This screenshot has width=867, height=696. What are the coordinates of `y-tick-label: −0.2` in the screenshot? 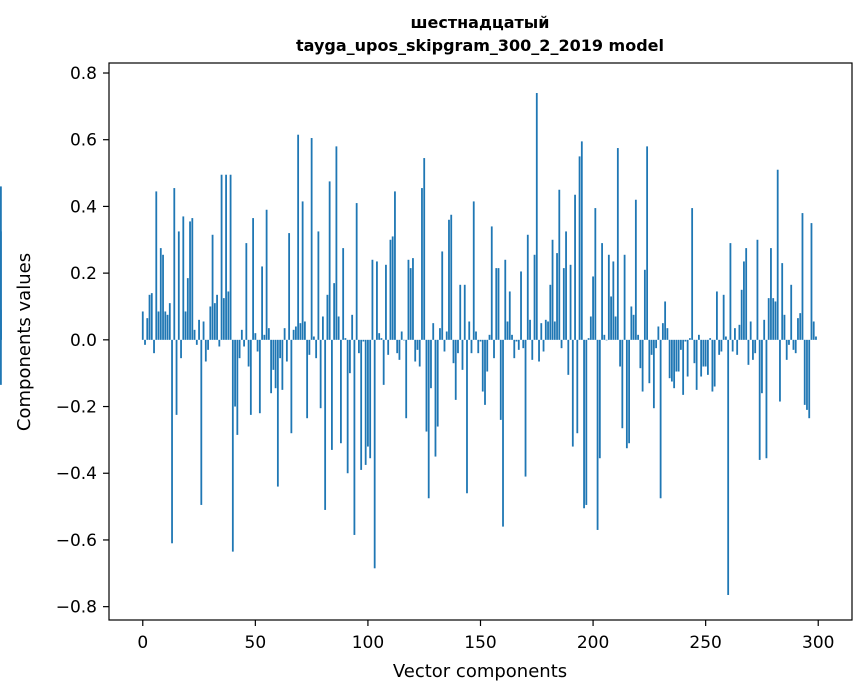 It's located at (76, 408).